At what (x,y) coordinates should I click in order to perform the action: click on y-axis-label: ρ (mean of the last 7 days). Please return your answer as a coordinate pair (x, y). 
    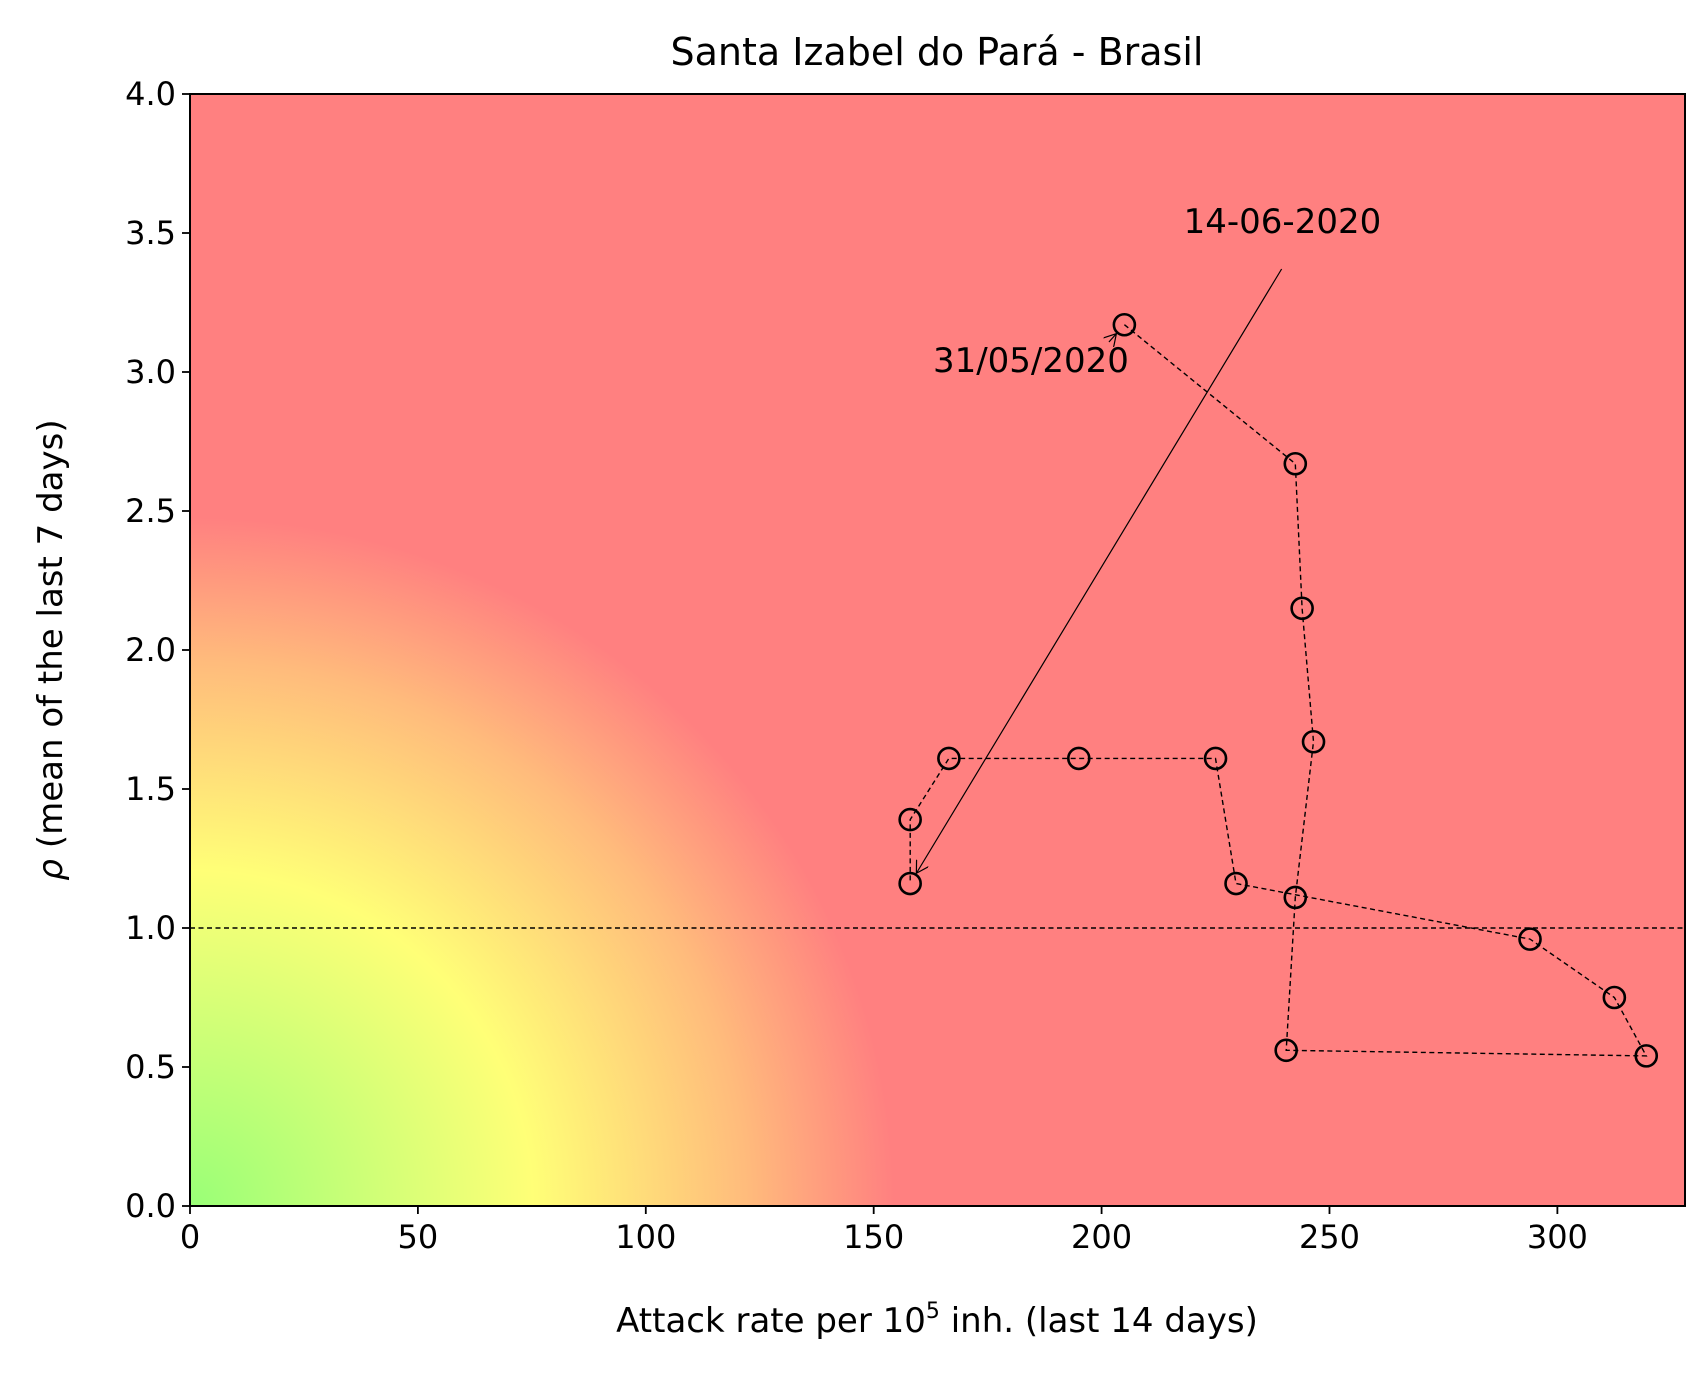
    Looking at the image, I should click on (51, 649).